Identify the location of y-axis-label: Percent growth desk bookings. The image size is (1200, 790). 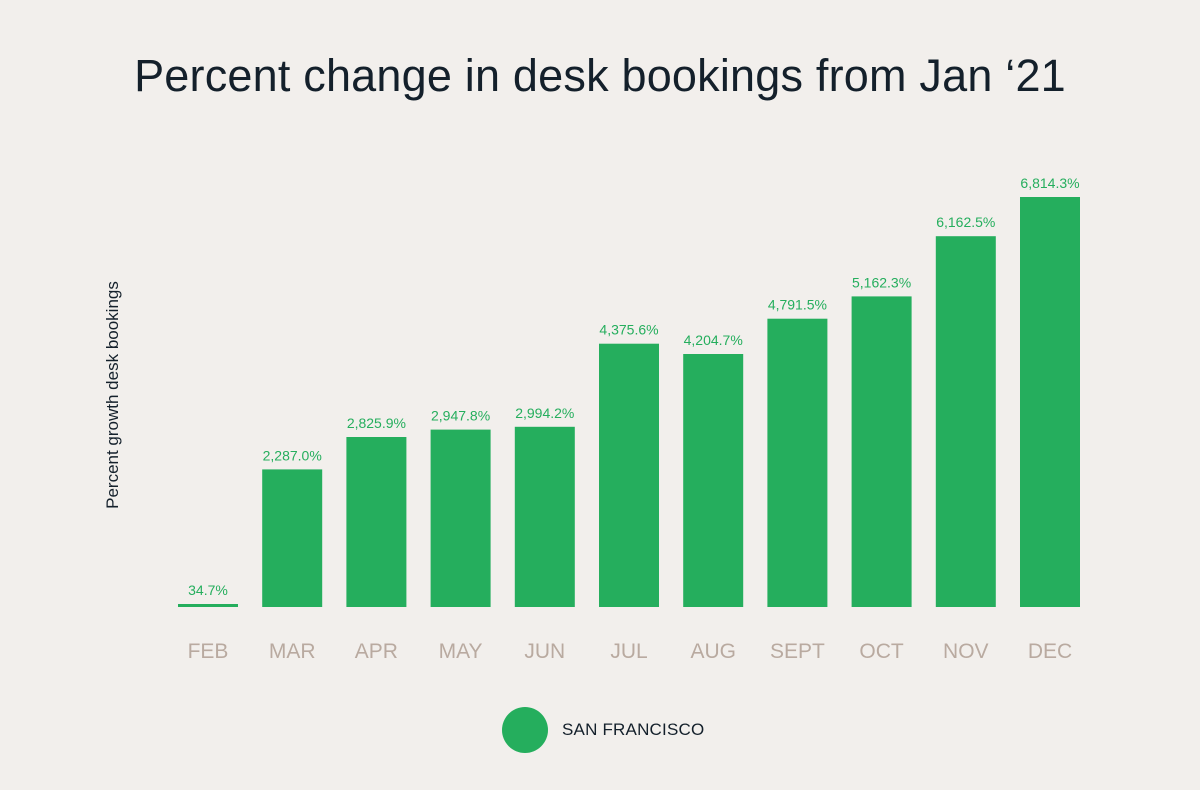
(112, 395).